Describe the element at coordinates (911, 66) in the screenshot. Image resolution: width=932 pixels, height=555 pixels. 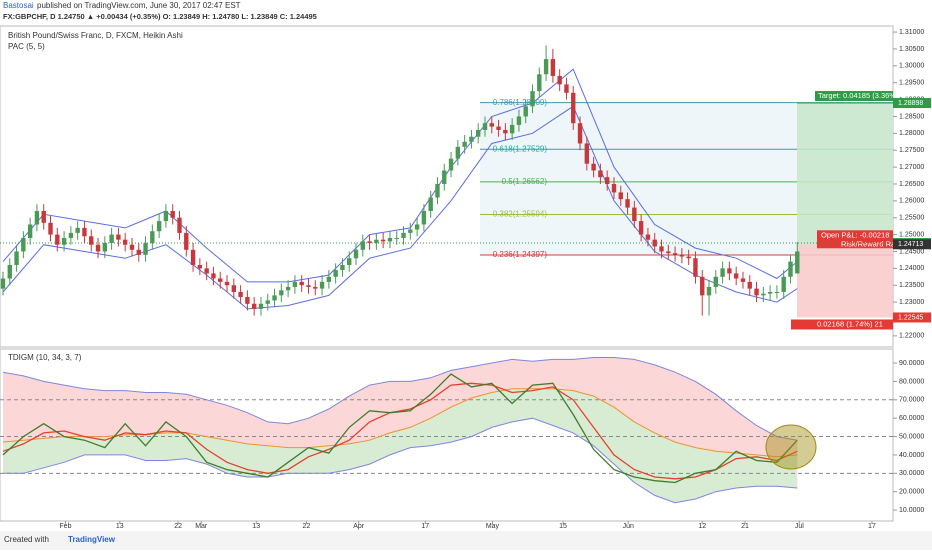
I see `y-tick-label: 1.30000` at that location.